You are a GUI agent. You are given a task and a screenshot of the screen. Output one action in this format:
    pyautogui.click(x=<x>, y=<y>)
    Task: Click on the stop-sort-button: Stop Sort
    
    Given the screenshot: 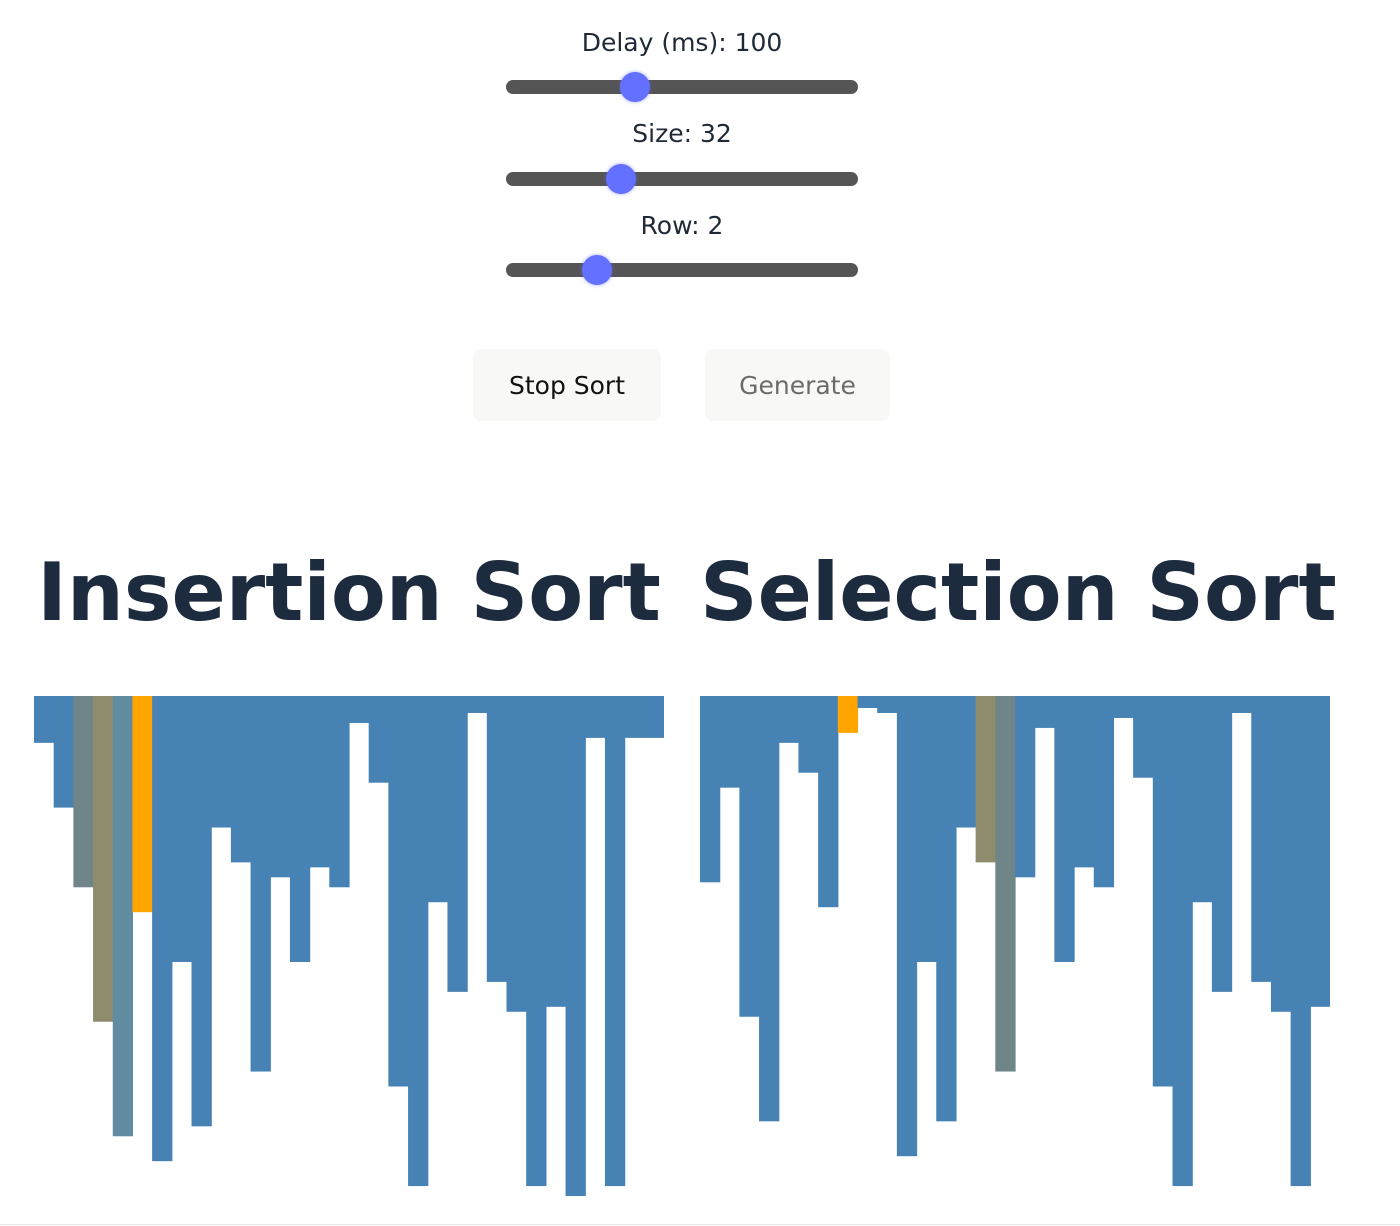 What is the action you would take?
    pyautogui.click(x=567, y=385)
    